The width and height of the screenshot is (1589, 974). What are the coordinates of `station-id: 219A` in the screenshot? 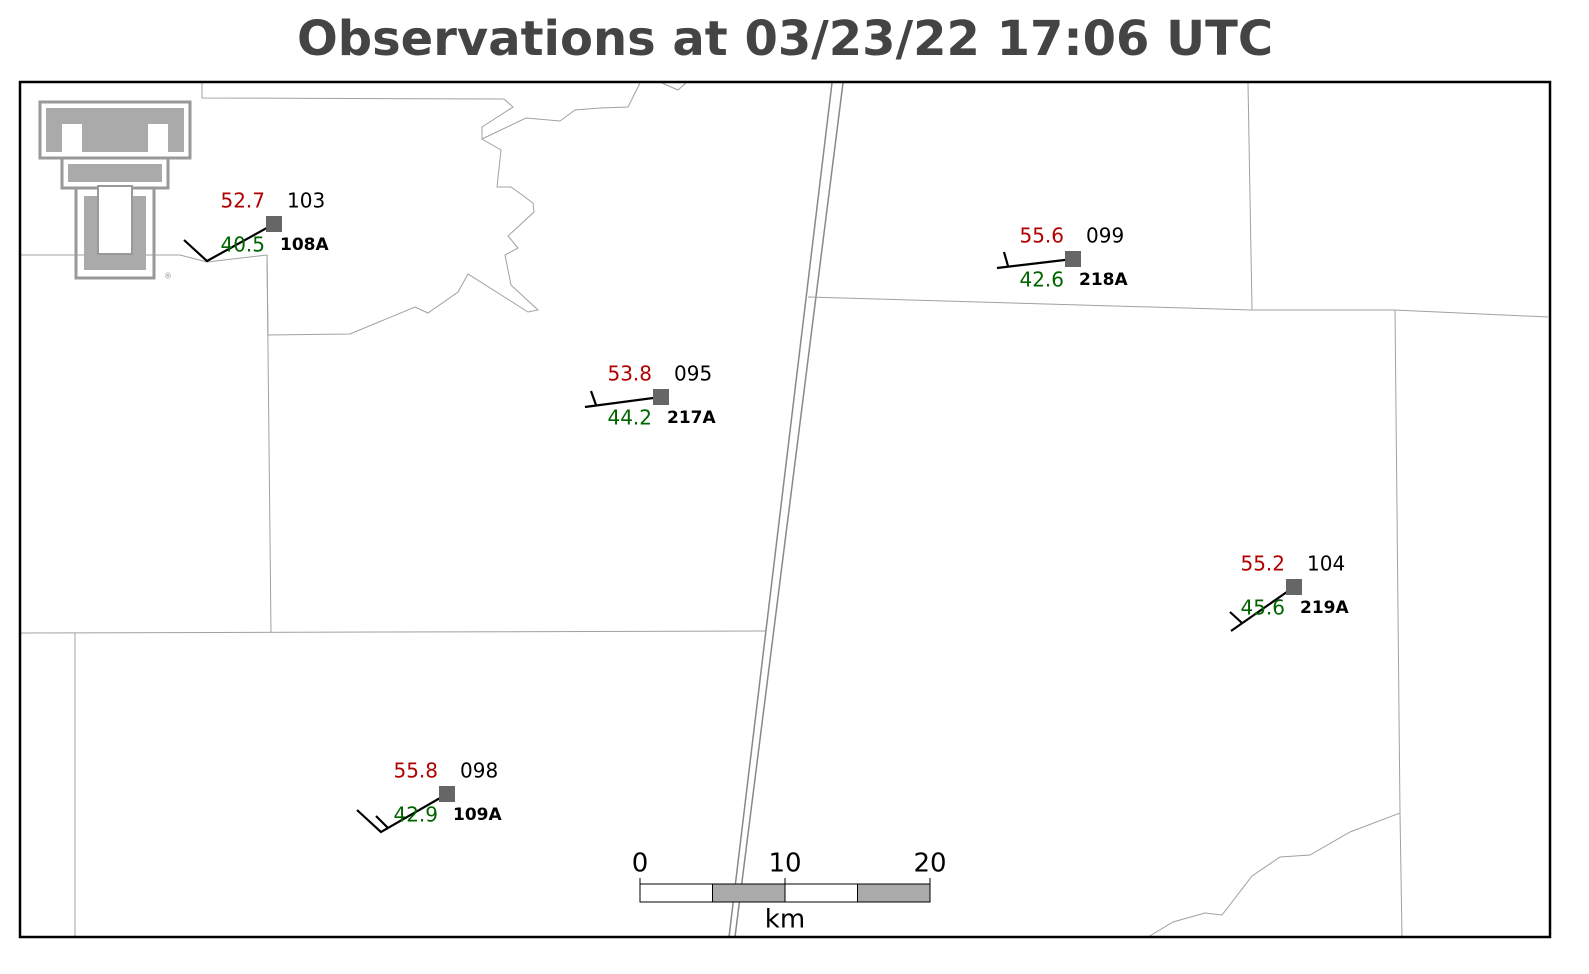 It's located at (1324, 608).